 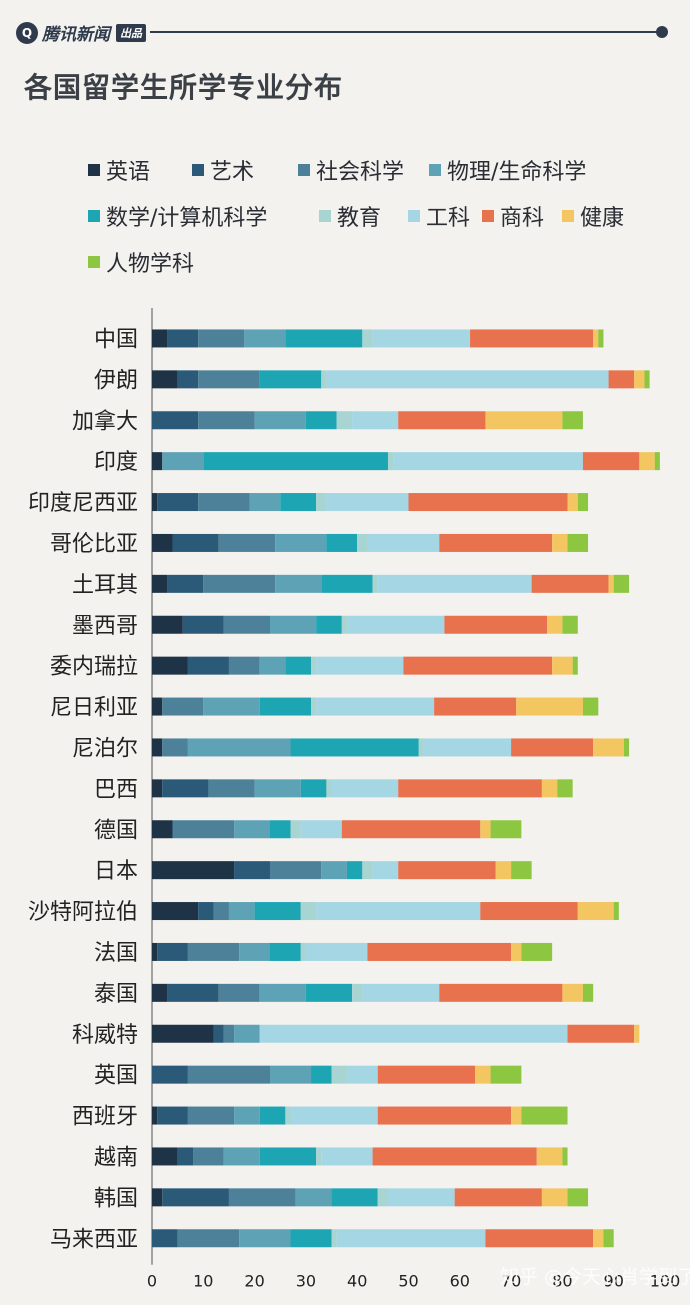 I want to click on x-tick-label: 60, so click(x=460, y=1281).